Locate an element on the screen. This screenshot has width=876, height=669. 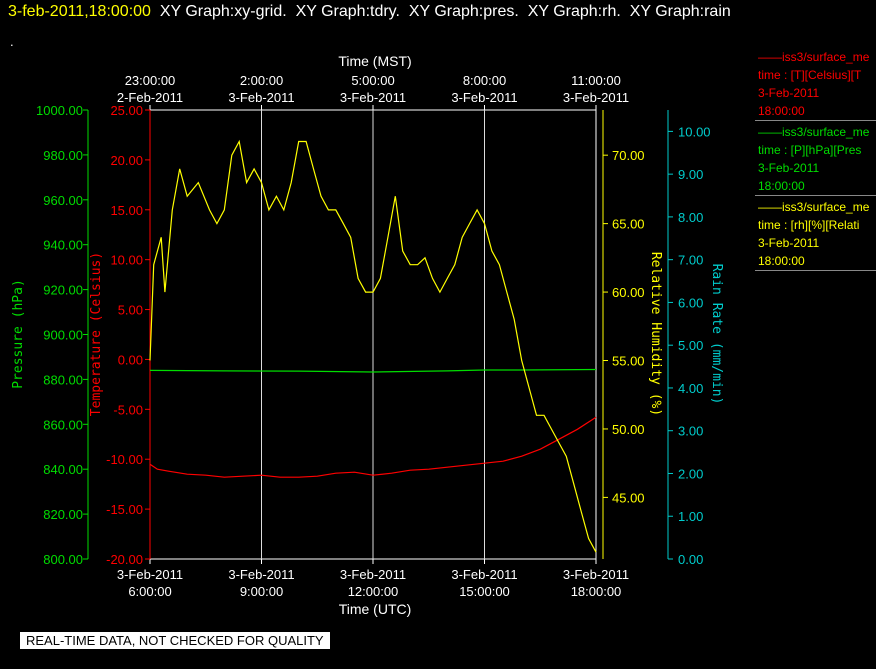
x-top-axis-label: Time (MST) is located at coordinates (374, 61).